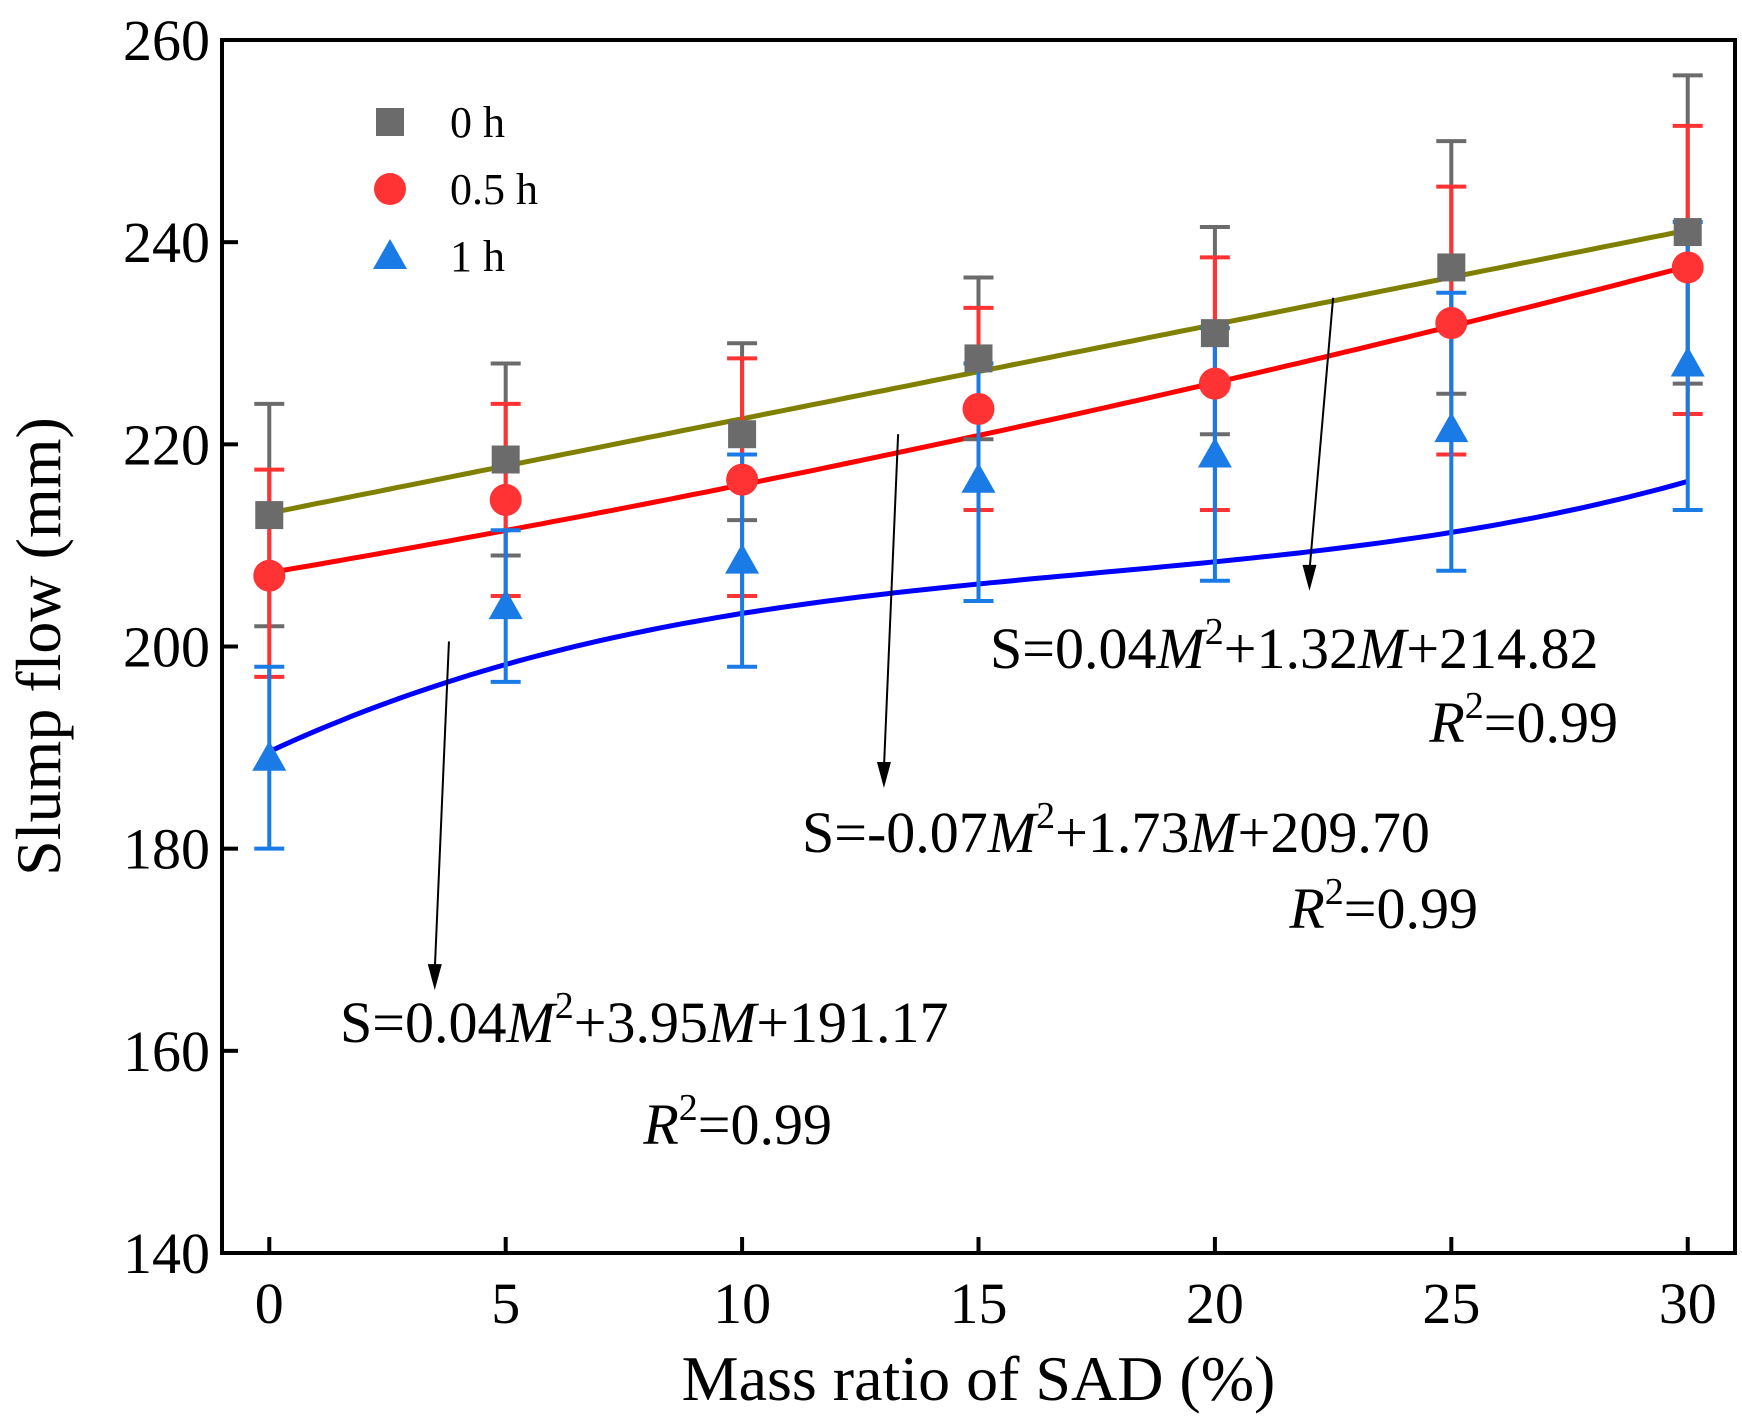 This screenshot has width=1742, height=1419. Describe the element at coordinates (166, 444) in the screenshot. I see `y-tick-label: 220` at that location.